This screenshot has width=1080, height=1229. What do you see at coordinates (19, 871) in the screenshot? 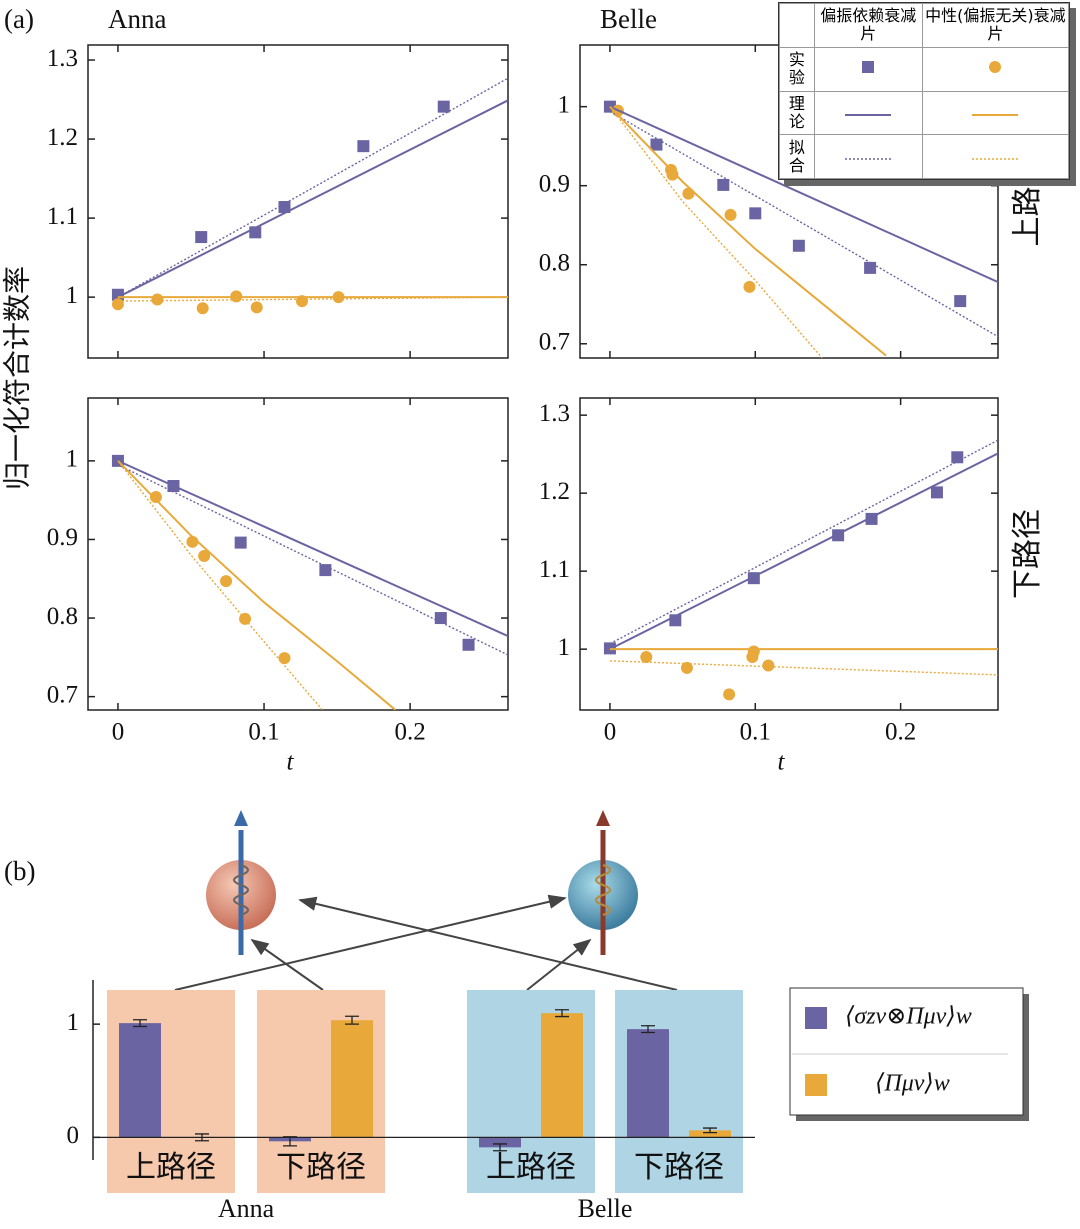
I see `panel-label: (b)` at bounding box center [19, 871].